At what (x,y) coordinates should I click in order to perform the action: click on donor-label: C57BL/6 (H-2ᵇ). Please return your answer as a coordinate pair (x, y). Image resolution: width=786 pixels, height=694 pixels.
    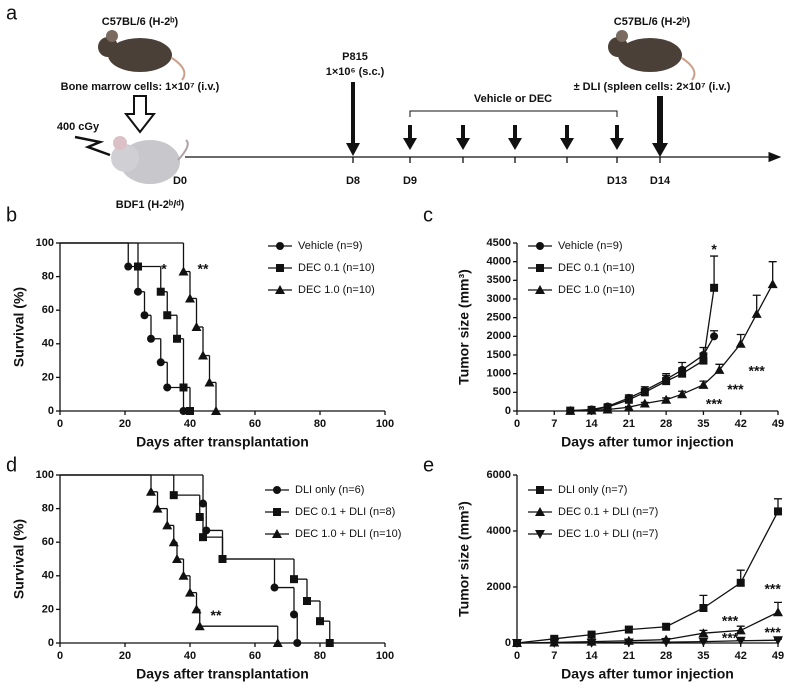
    Looking at the image, I should click on (140, 22).